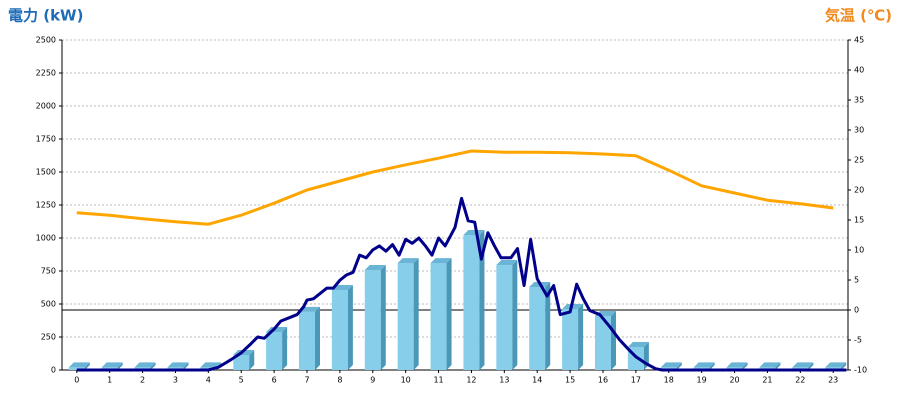 This screenshot has width=900, height=400. What do you see at coordinates (833, 380) in the screenshot?
I see `x-tick-label: 23` at bounding box center [833, 380].